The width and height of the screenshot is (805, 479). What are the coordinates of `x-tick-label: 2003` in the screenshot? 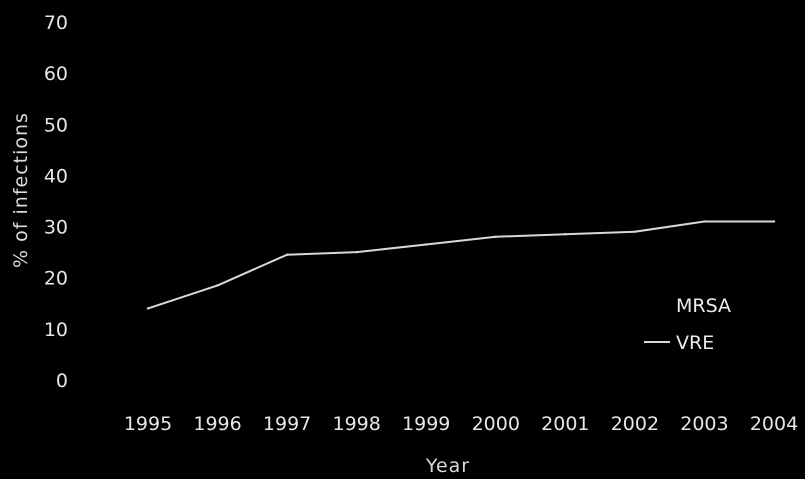 It's located at (704, 424).